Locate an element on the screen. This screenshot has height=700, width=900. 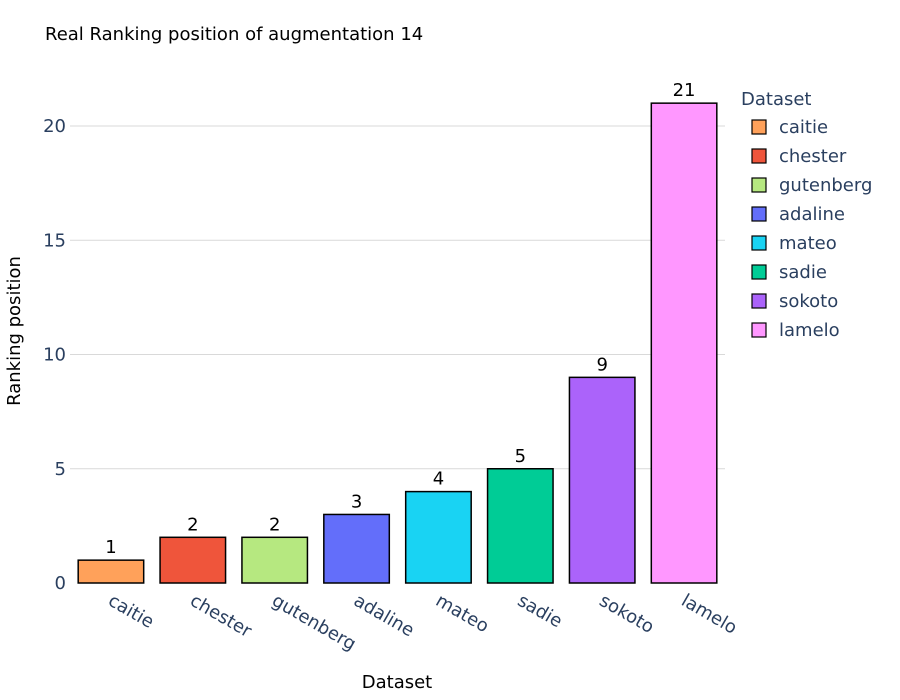
x-tick-label: lamelo is located at coordinates (709, 614).